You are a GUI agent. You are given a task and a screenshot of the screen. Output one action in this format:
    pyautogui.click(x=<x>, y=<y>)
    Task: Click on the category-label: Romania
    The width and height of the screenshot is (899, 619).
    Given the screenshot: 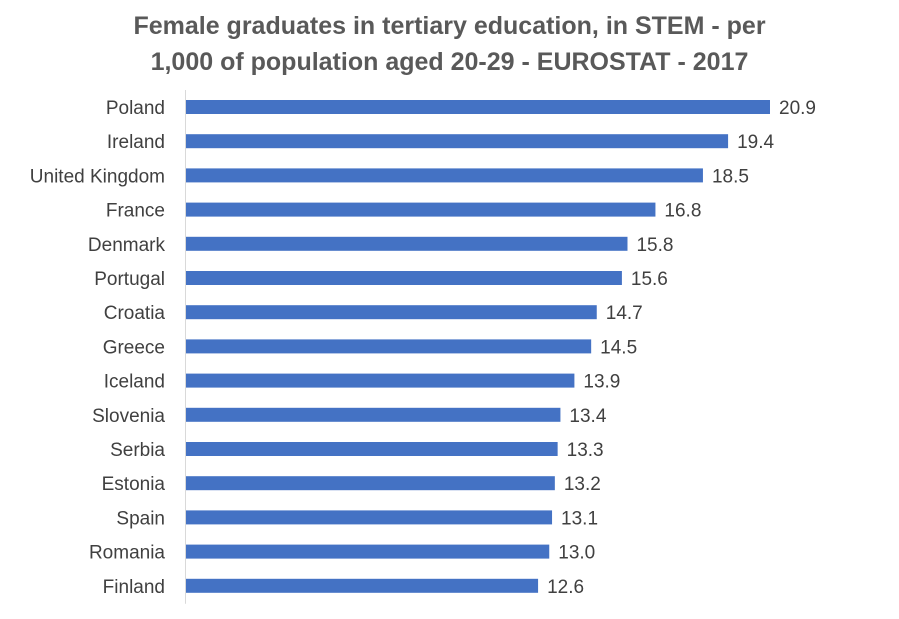 What is the action you would take?
    pyautogui.click(x=127, y=553)
    